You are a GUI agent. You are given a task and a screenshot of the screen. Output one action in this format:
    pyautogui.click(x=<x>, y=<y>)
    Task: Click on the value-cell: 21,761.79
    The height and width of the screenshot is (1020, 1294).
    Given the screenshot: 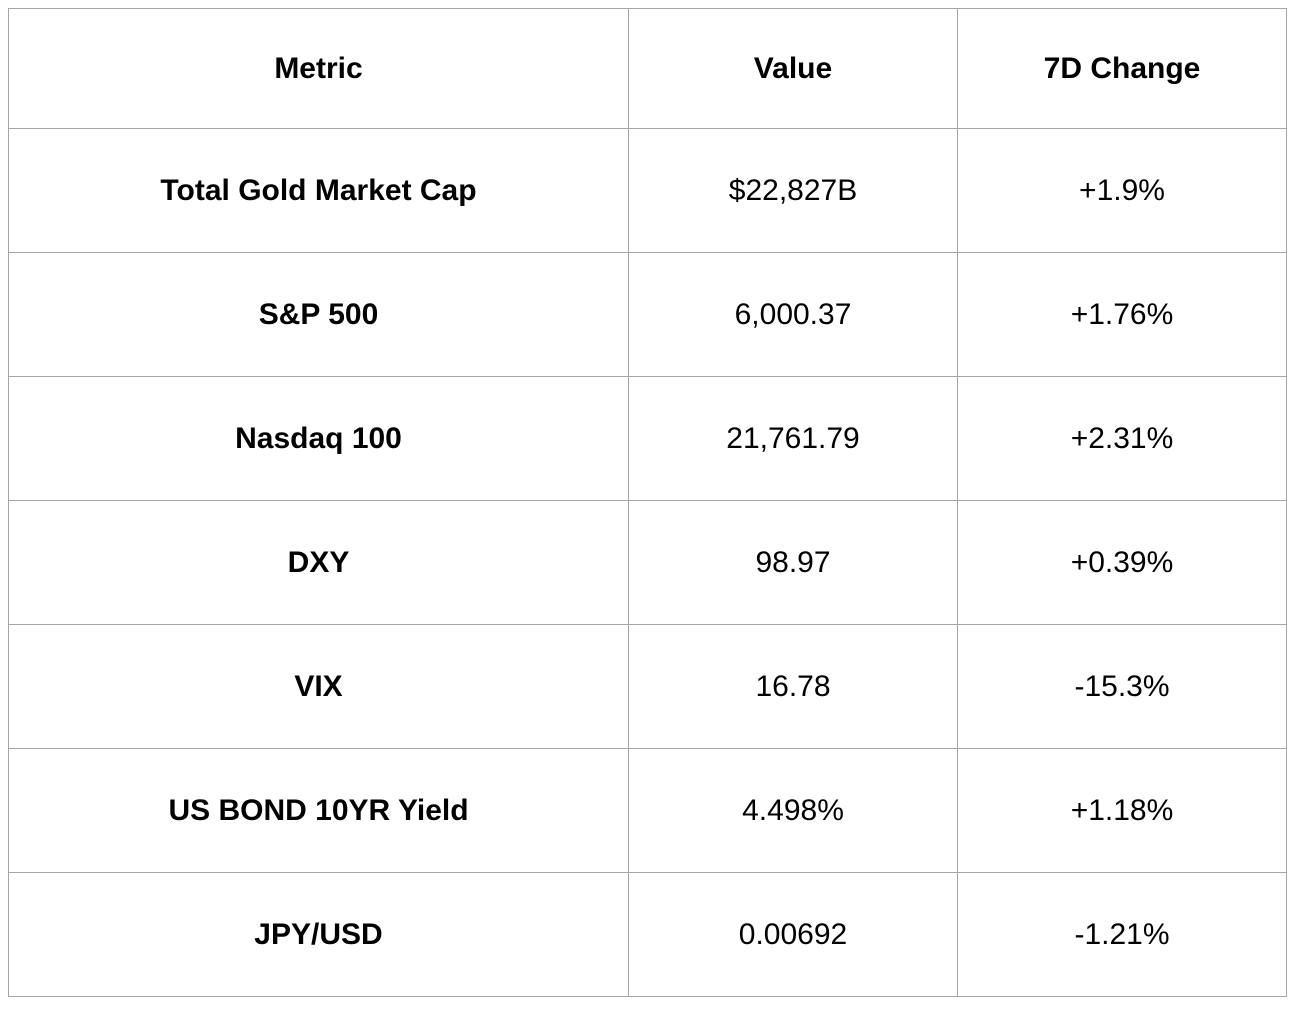 What is the action you would take?
    pyautogui.click(x=793, y=438)
    